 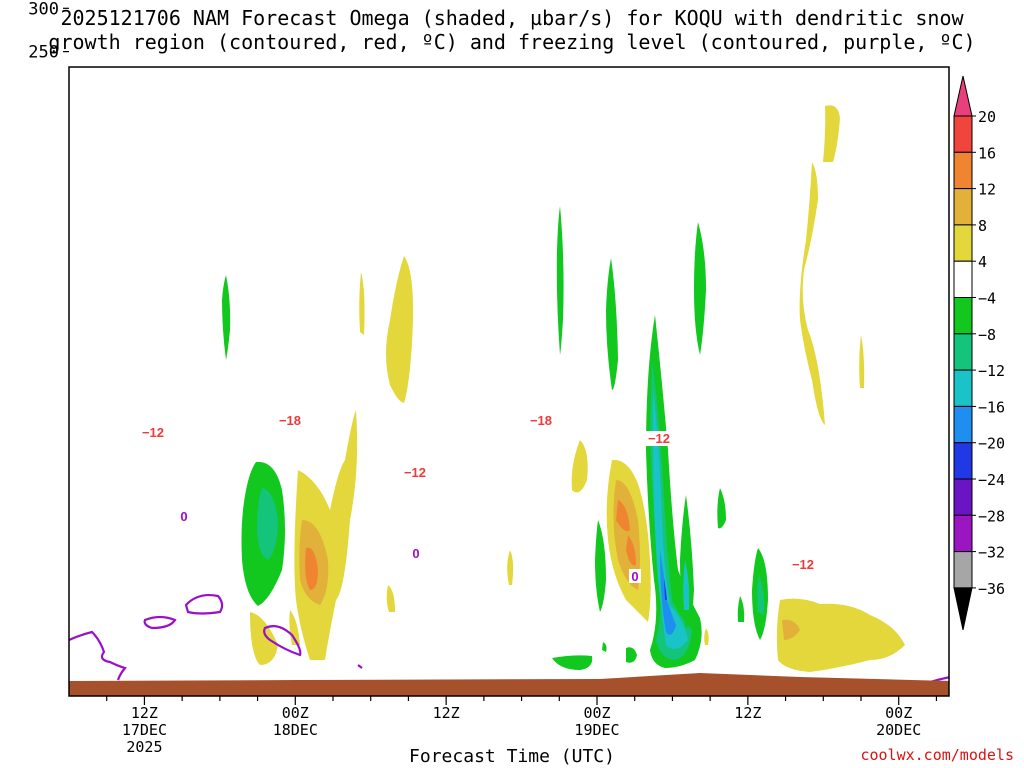 What do you see at coordinates (509, 684) in the screenshot?
I see `terrain-ground` at bounding box center [509, 684].